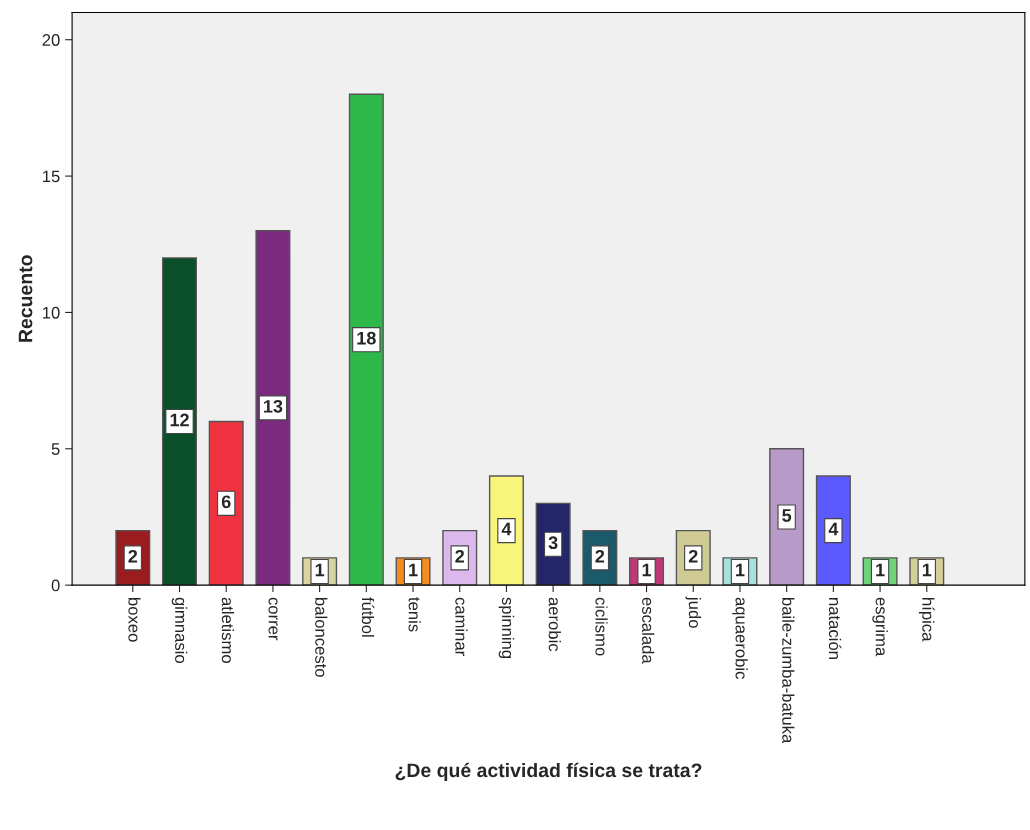 Image resolution: width=1030 pixels, height=830 pixels. Describe the element at coordinates (55, 585) in the screenshot. I see `y-tick-label: 0` at that location.